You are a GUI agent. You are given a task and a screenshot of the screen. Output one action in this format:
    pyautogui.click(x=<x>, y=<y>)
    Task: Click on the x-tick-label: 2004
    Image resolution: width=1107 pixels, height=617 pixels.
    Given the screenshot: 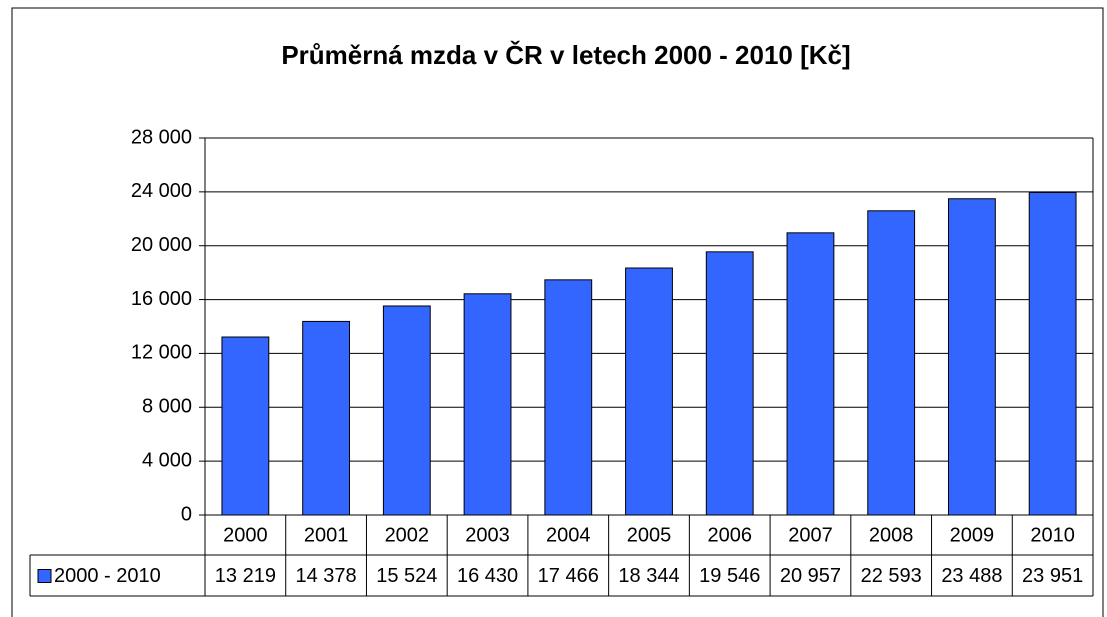 What is the action you would take?
    pyautogui.click(x=568, y=535)
    